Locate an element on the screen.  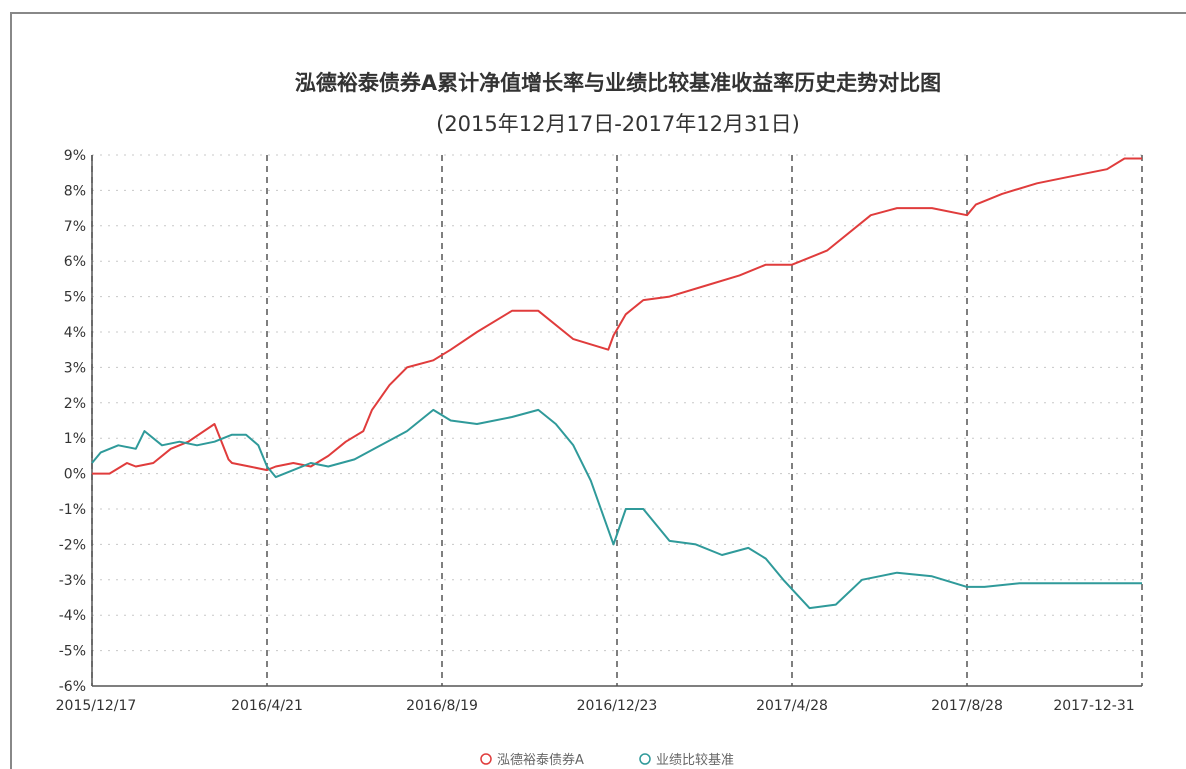
y-tick-label: -3% is located at coordinates (72, 581).